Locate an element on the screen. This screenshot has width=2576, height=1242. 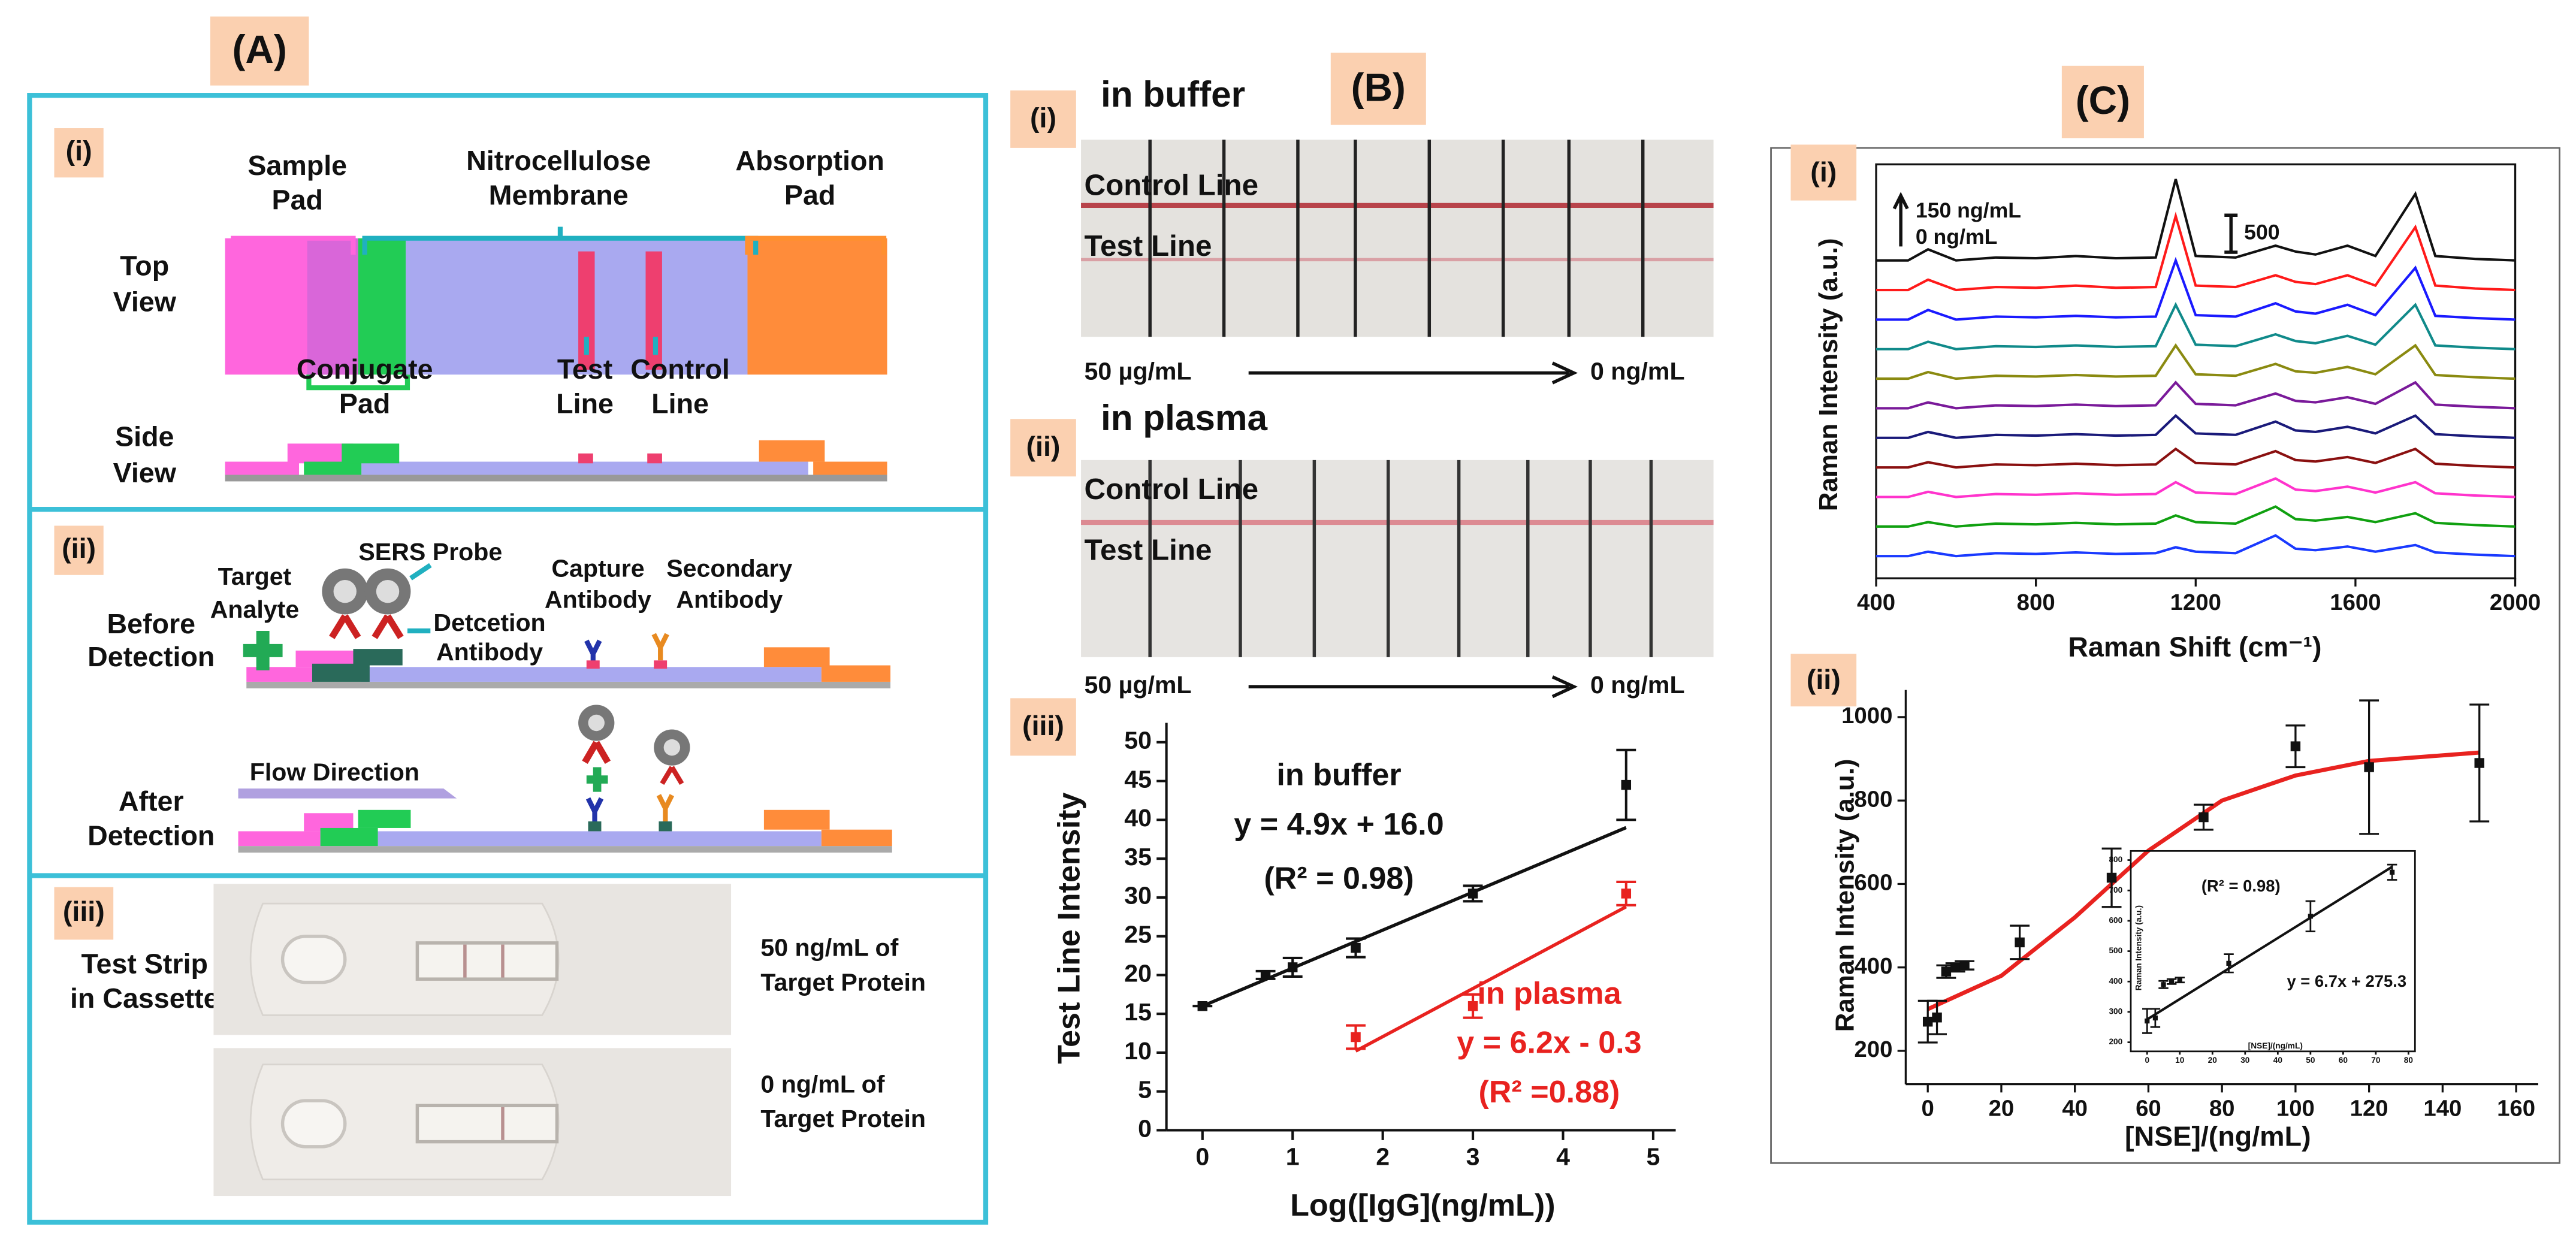
annotation: y = 6.7x + 275.3 is located at coordinates (2347, 981).